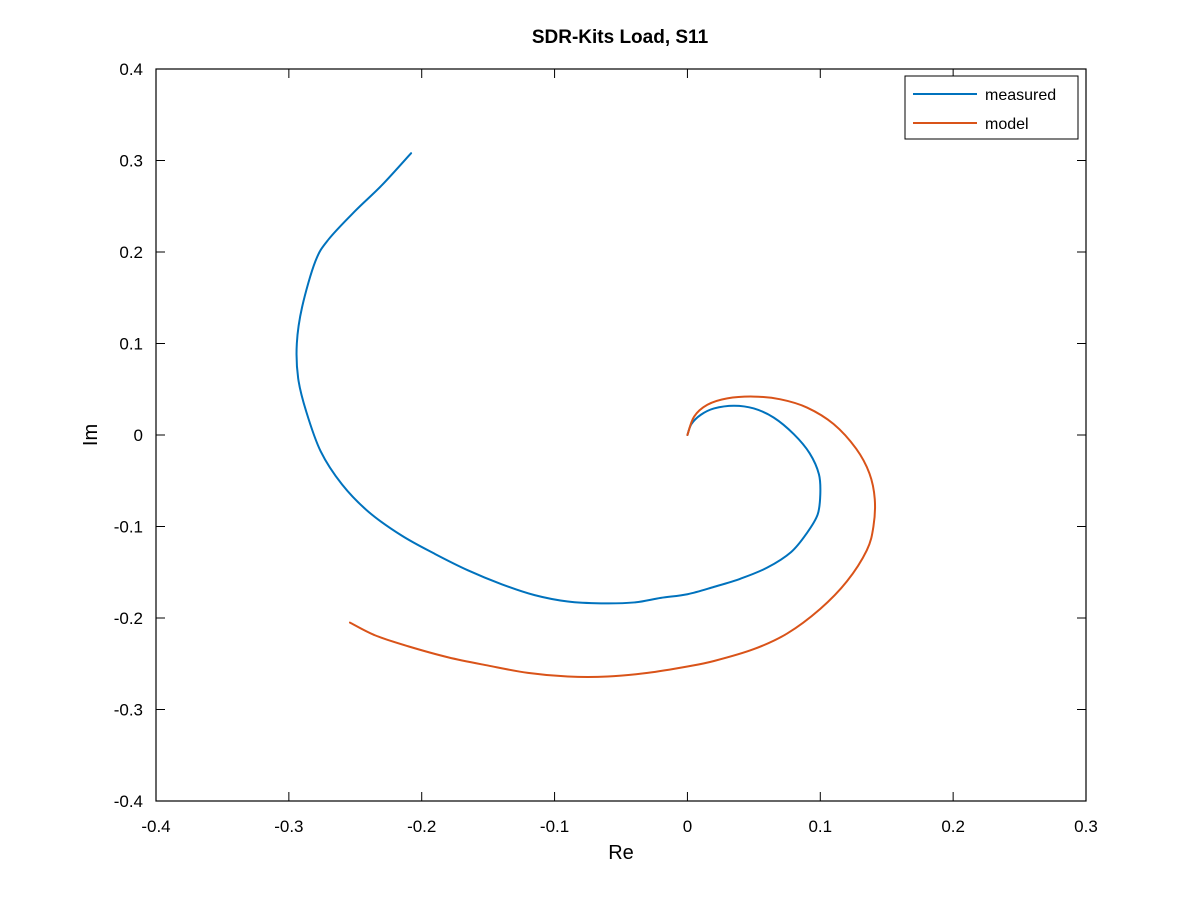  Describe the element at coordinates (1086, 826) in the screenshot. I see `x-tick-label: 0.3` at that location.